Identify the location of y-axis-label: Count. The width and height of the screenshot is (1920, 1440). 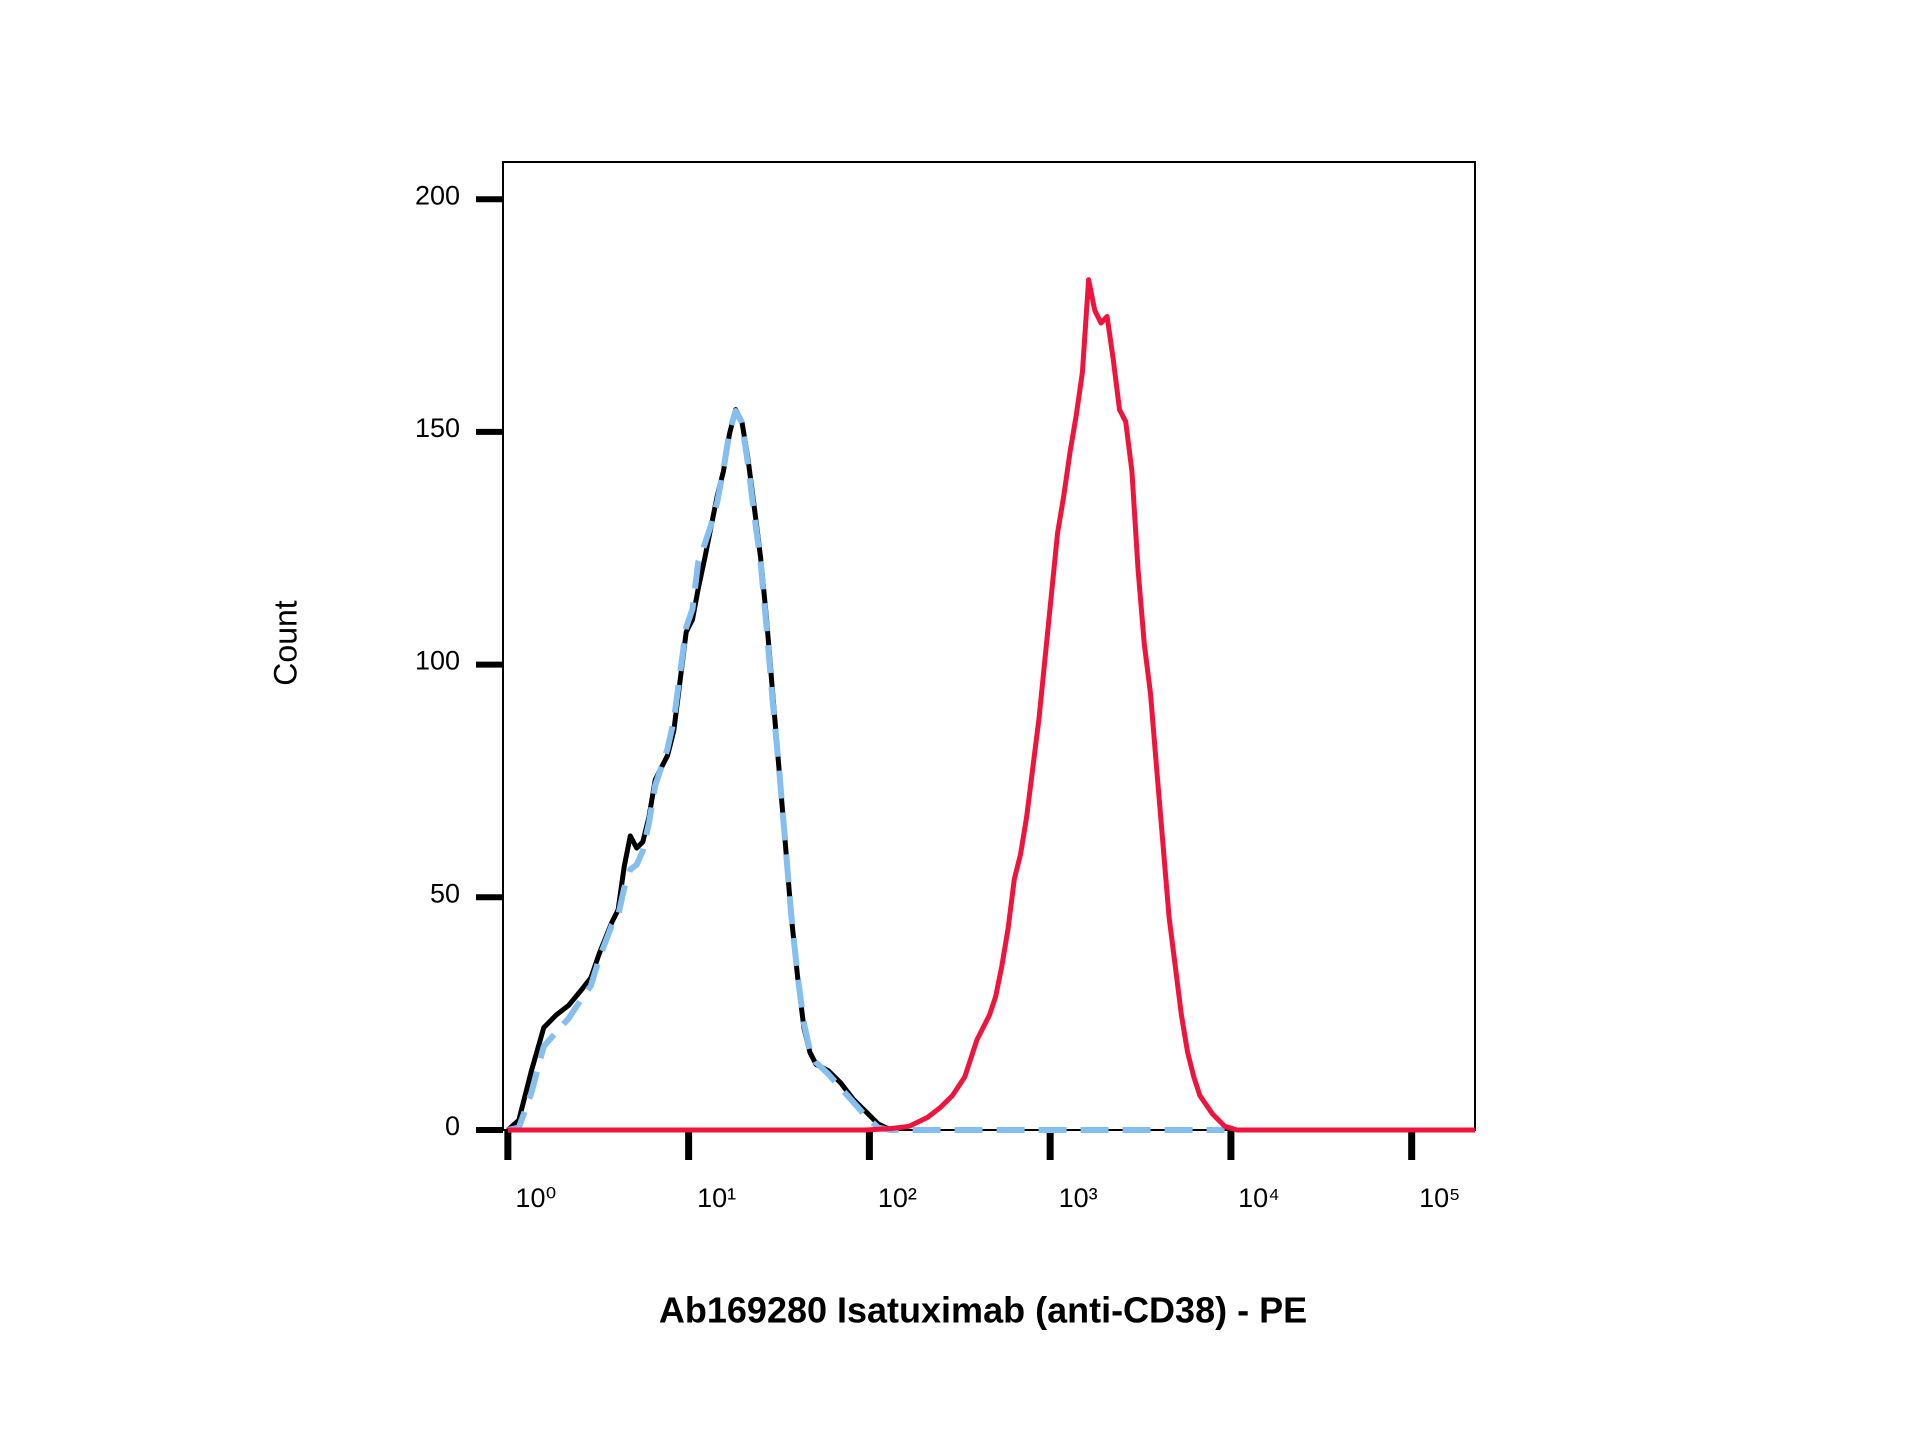
(285, 643).